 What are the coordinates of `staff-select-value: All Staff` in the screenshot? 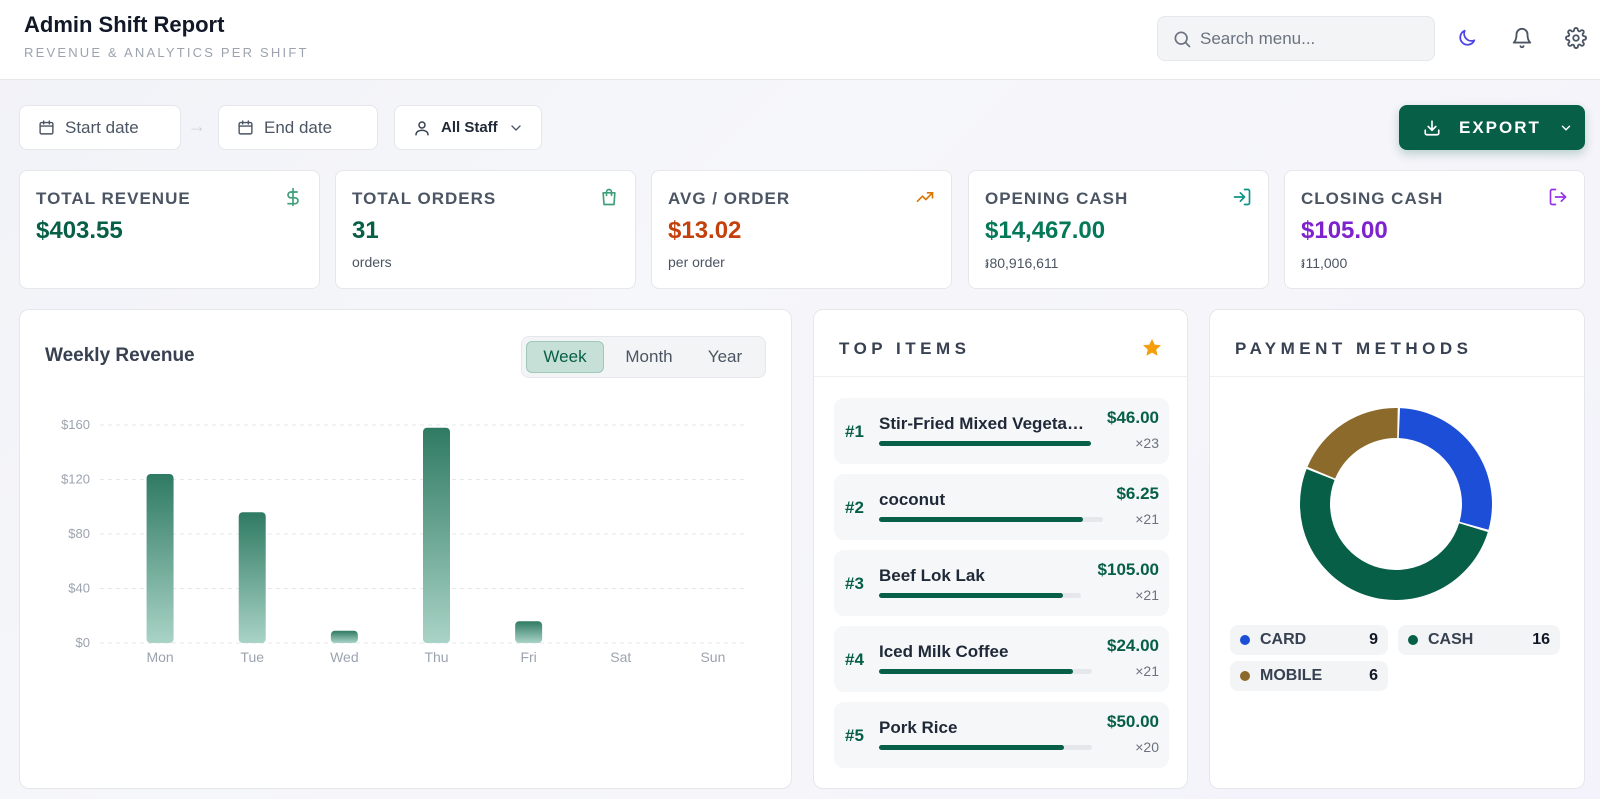 It's located at (469, 127).